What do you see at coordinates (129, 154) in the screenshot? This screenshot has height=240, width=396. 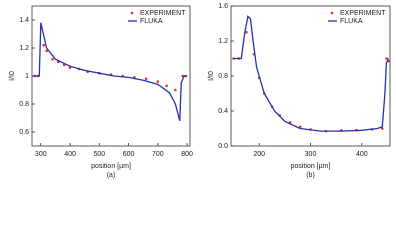 I see `x-tick-label: 600` at bounding box center [129, 154].